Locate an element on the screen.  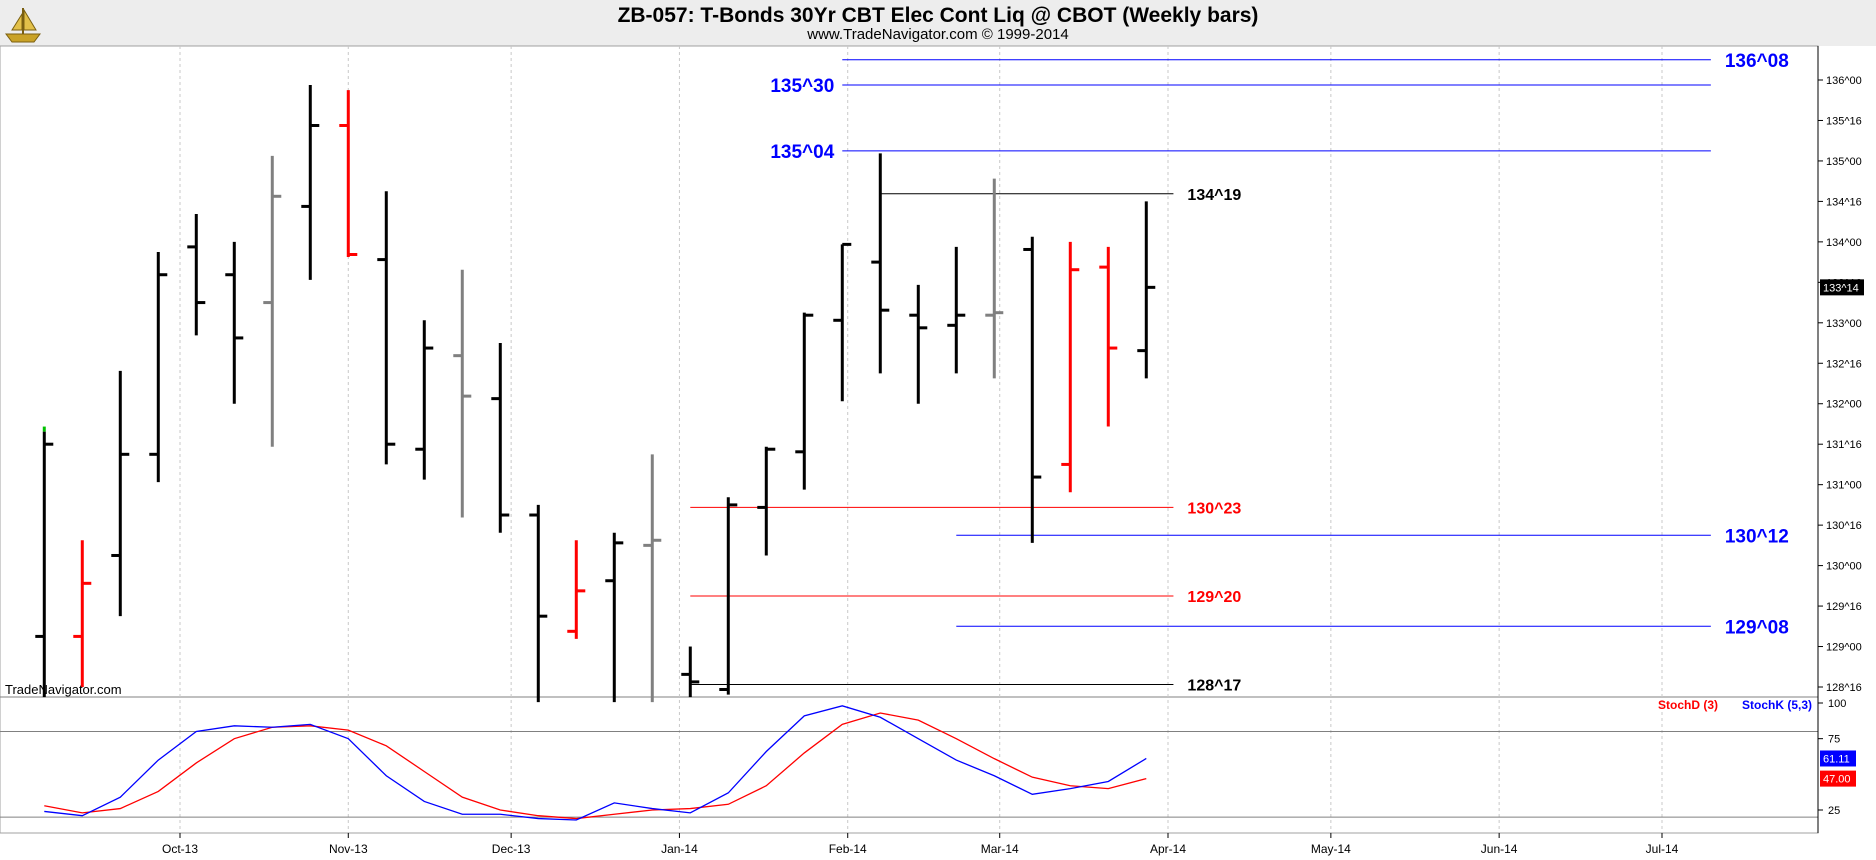
stoch-legend-item: StochK (5,3) is located at coordinates (1777, 705).